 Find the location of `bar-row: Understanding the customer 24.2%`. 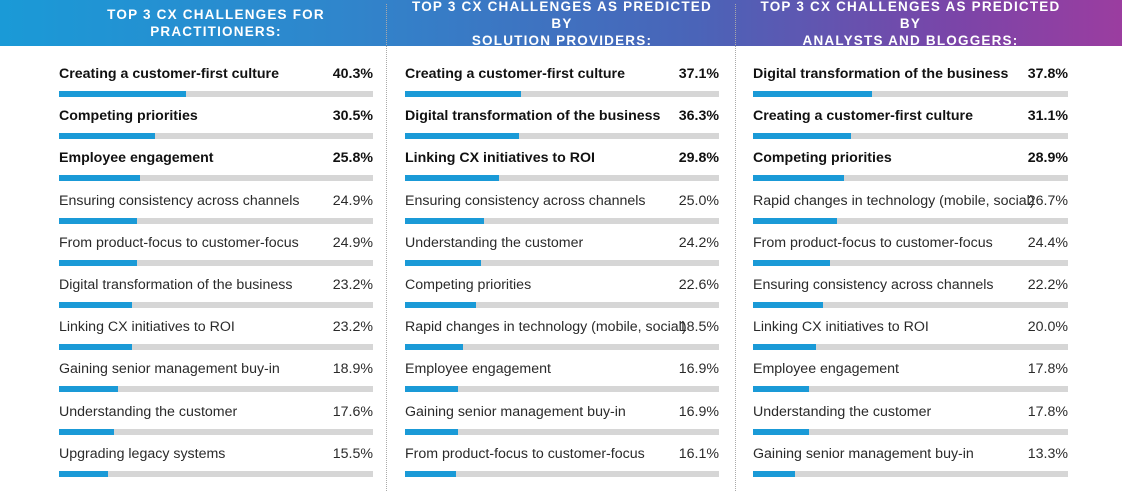

bar-row: Understanding the customer 24.2% is located at coordinates (562, 252).